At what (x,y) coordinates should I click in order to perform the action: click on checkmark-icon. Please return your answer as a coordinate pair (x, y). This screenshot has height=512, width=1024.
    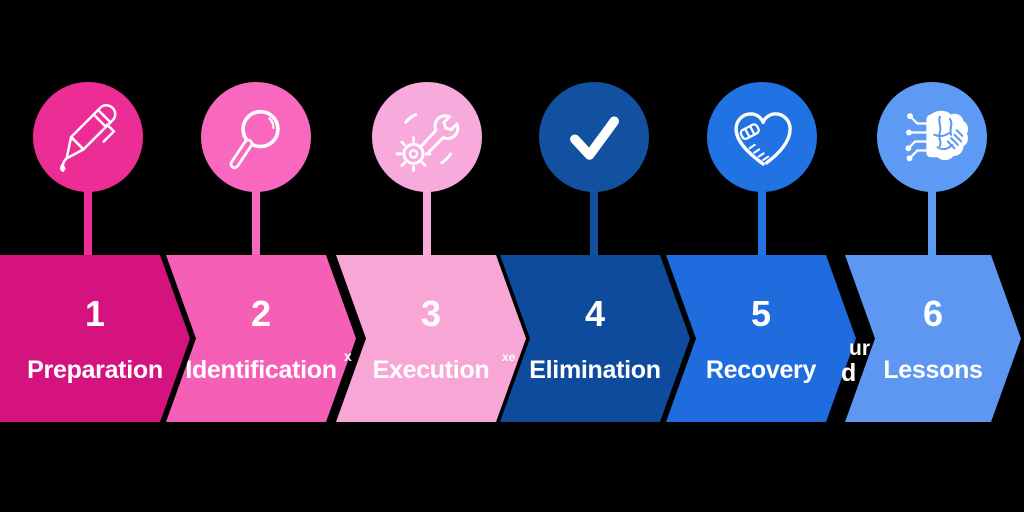
    Looking at the image, I should click on (595, 138).